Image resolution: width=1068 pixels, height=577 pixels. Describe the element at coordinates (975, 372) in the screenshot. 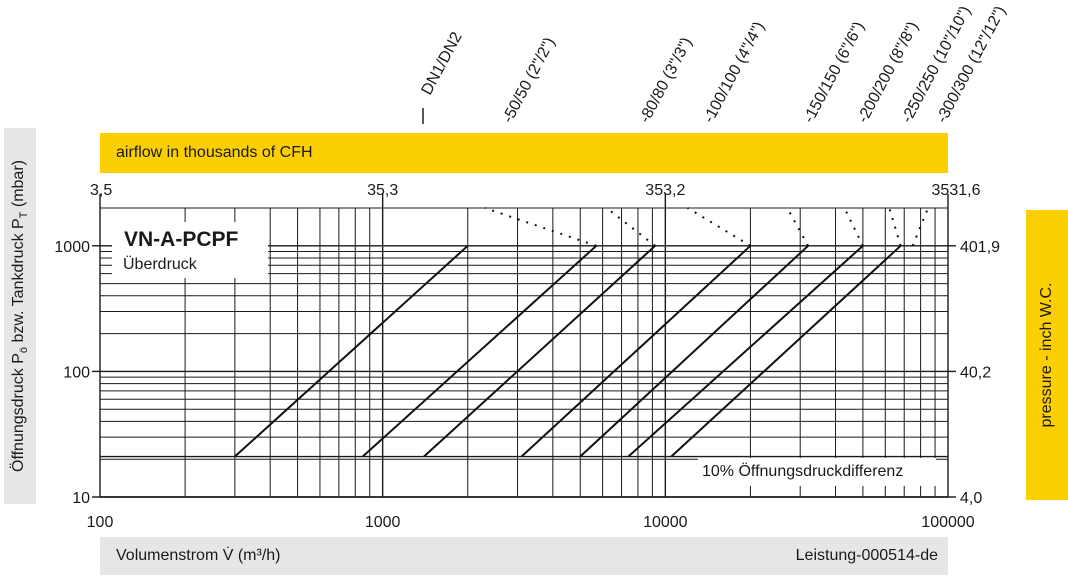

I see `right-tick-label: 40,2` at that location.